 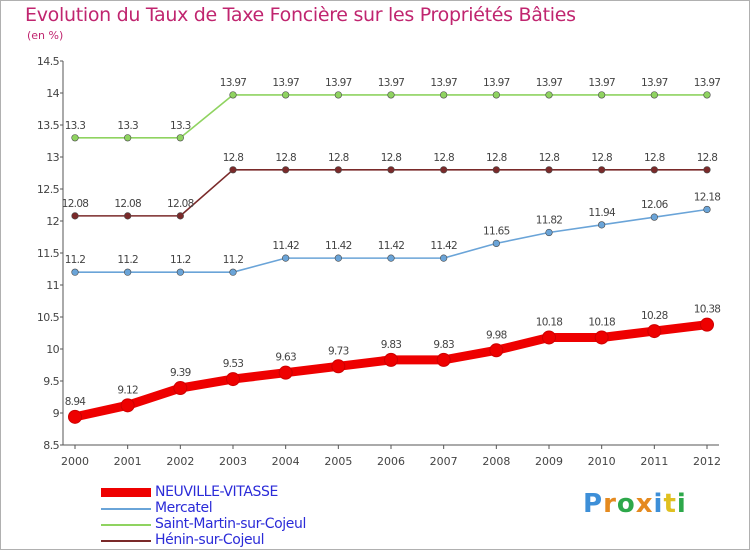 What do you see at coordinates (180, 373) in the screenshot?
I see `data-label: 9.39` at bounding box center [180, 373].